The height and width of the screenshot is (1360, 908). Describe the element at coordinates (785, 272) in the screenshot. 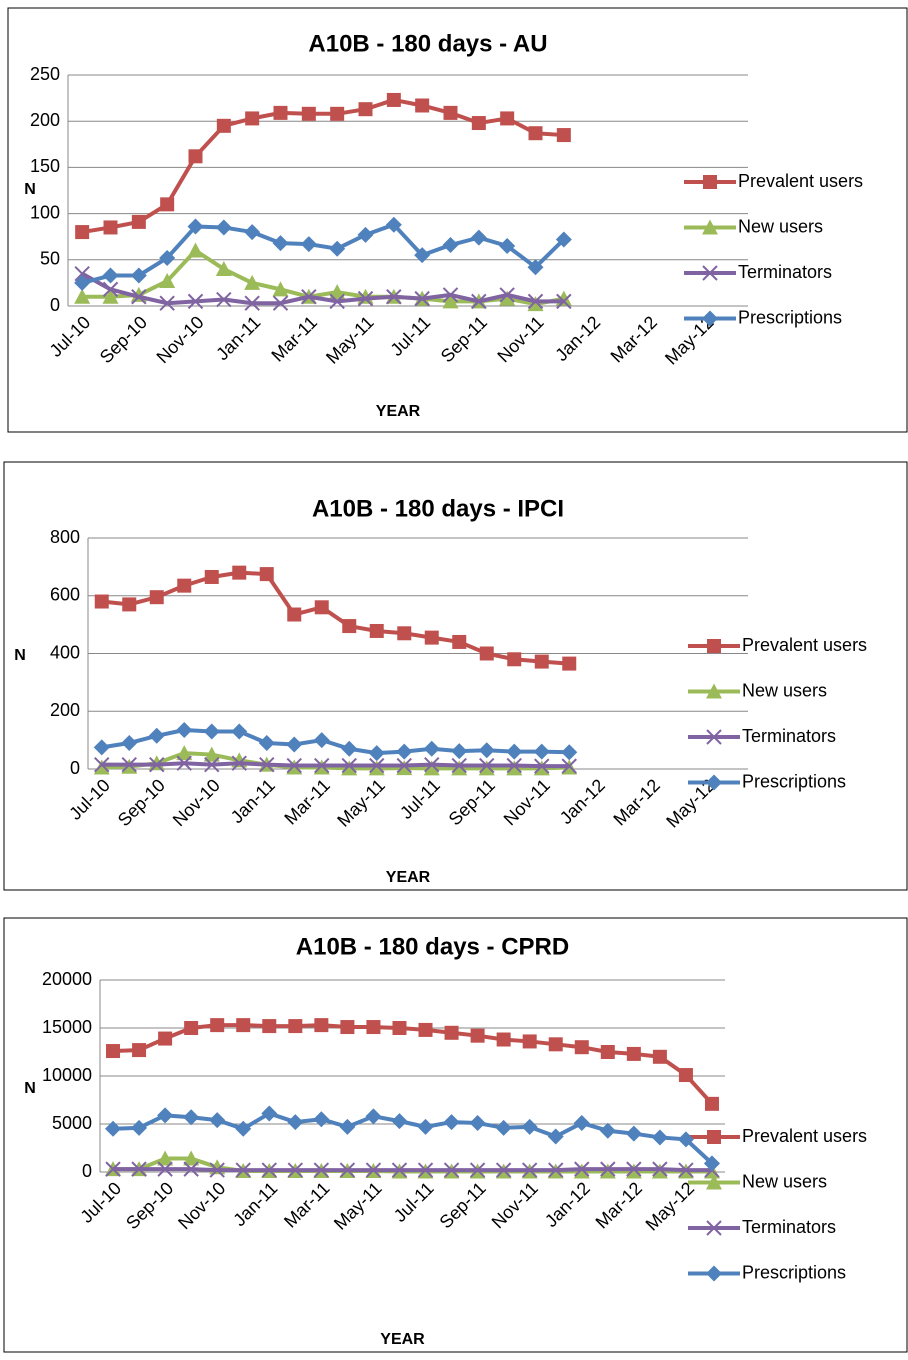

I see `legend-label: Terminators` at that location.